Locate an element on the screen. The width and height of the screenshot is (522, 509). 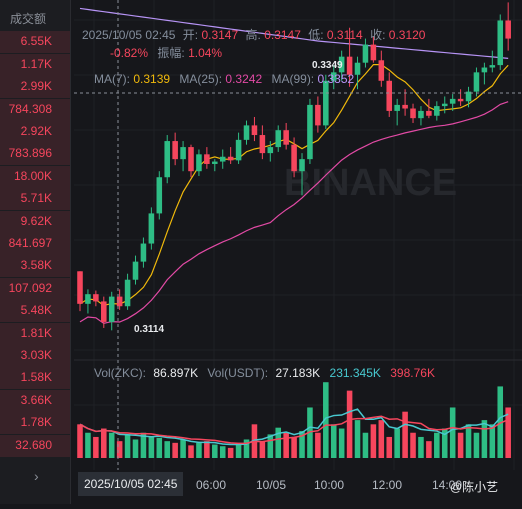
change-value: -0.82% is located at coordinates (129, 53).